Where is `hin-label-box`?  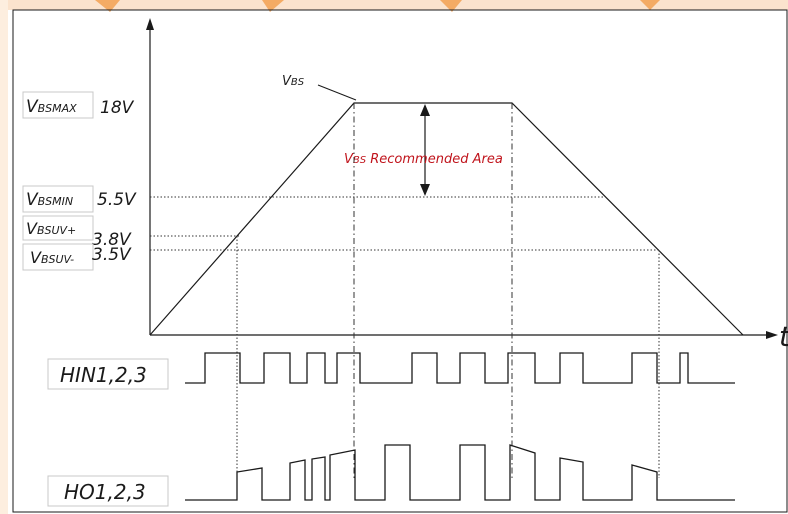
hin-label-box is located at coordinates (108, 374).